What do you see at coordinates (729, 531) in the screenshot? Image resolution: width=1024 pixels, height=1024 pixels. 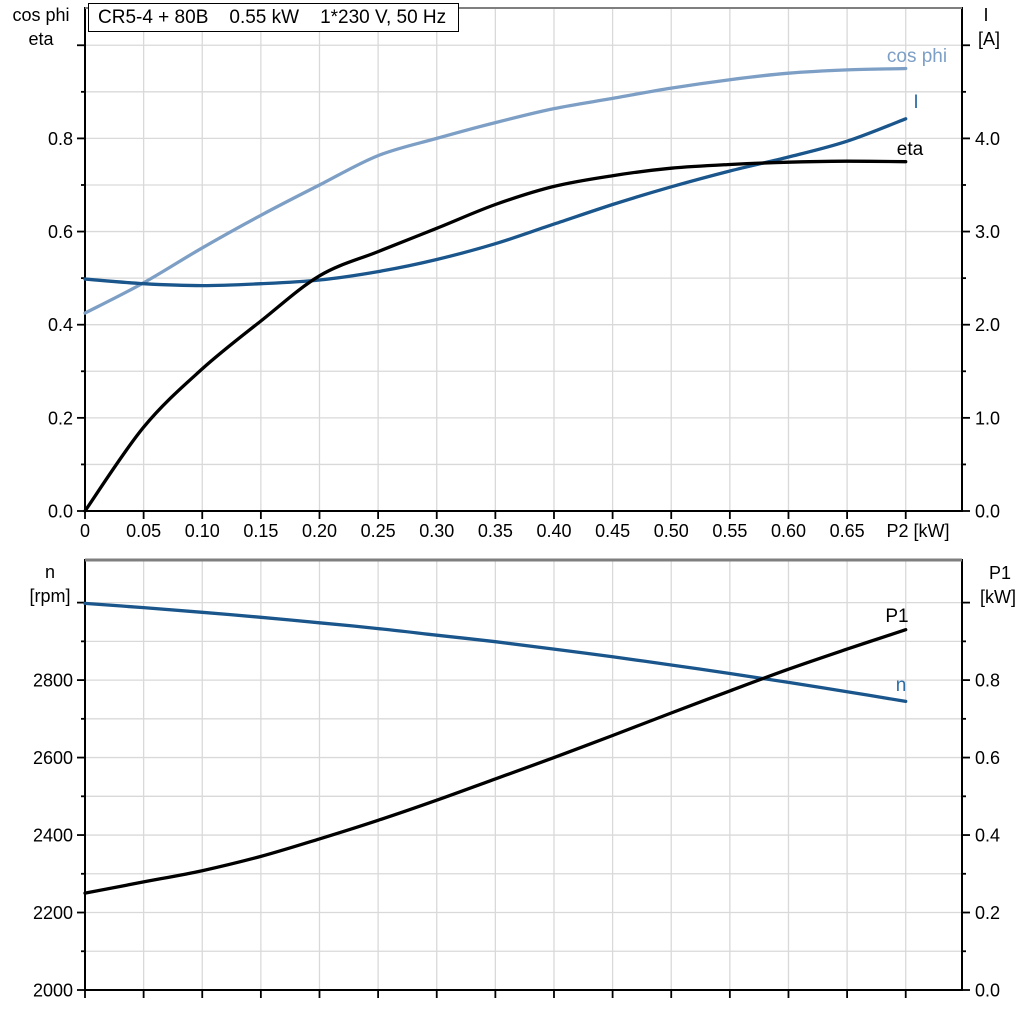 I see `x-tick-label: 0.55` at bounding box center [729, 531].